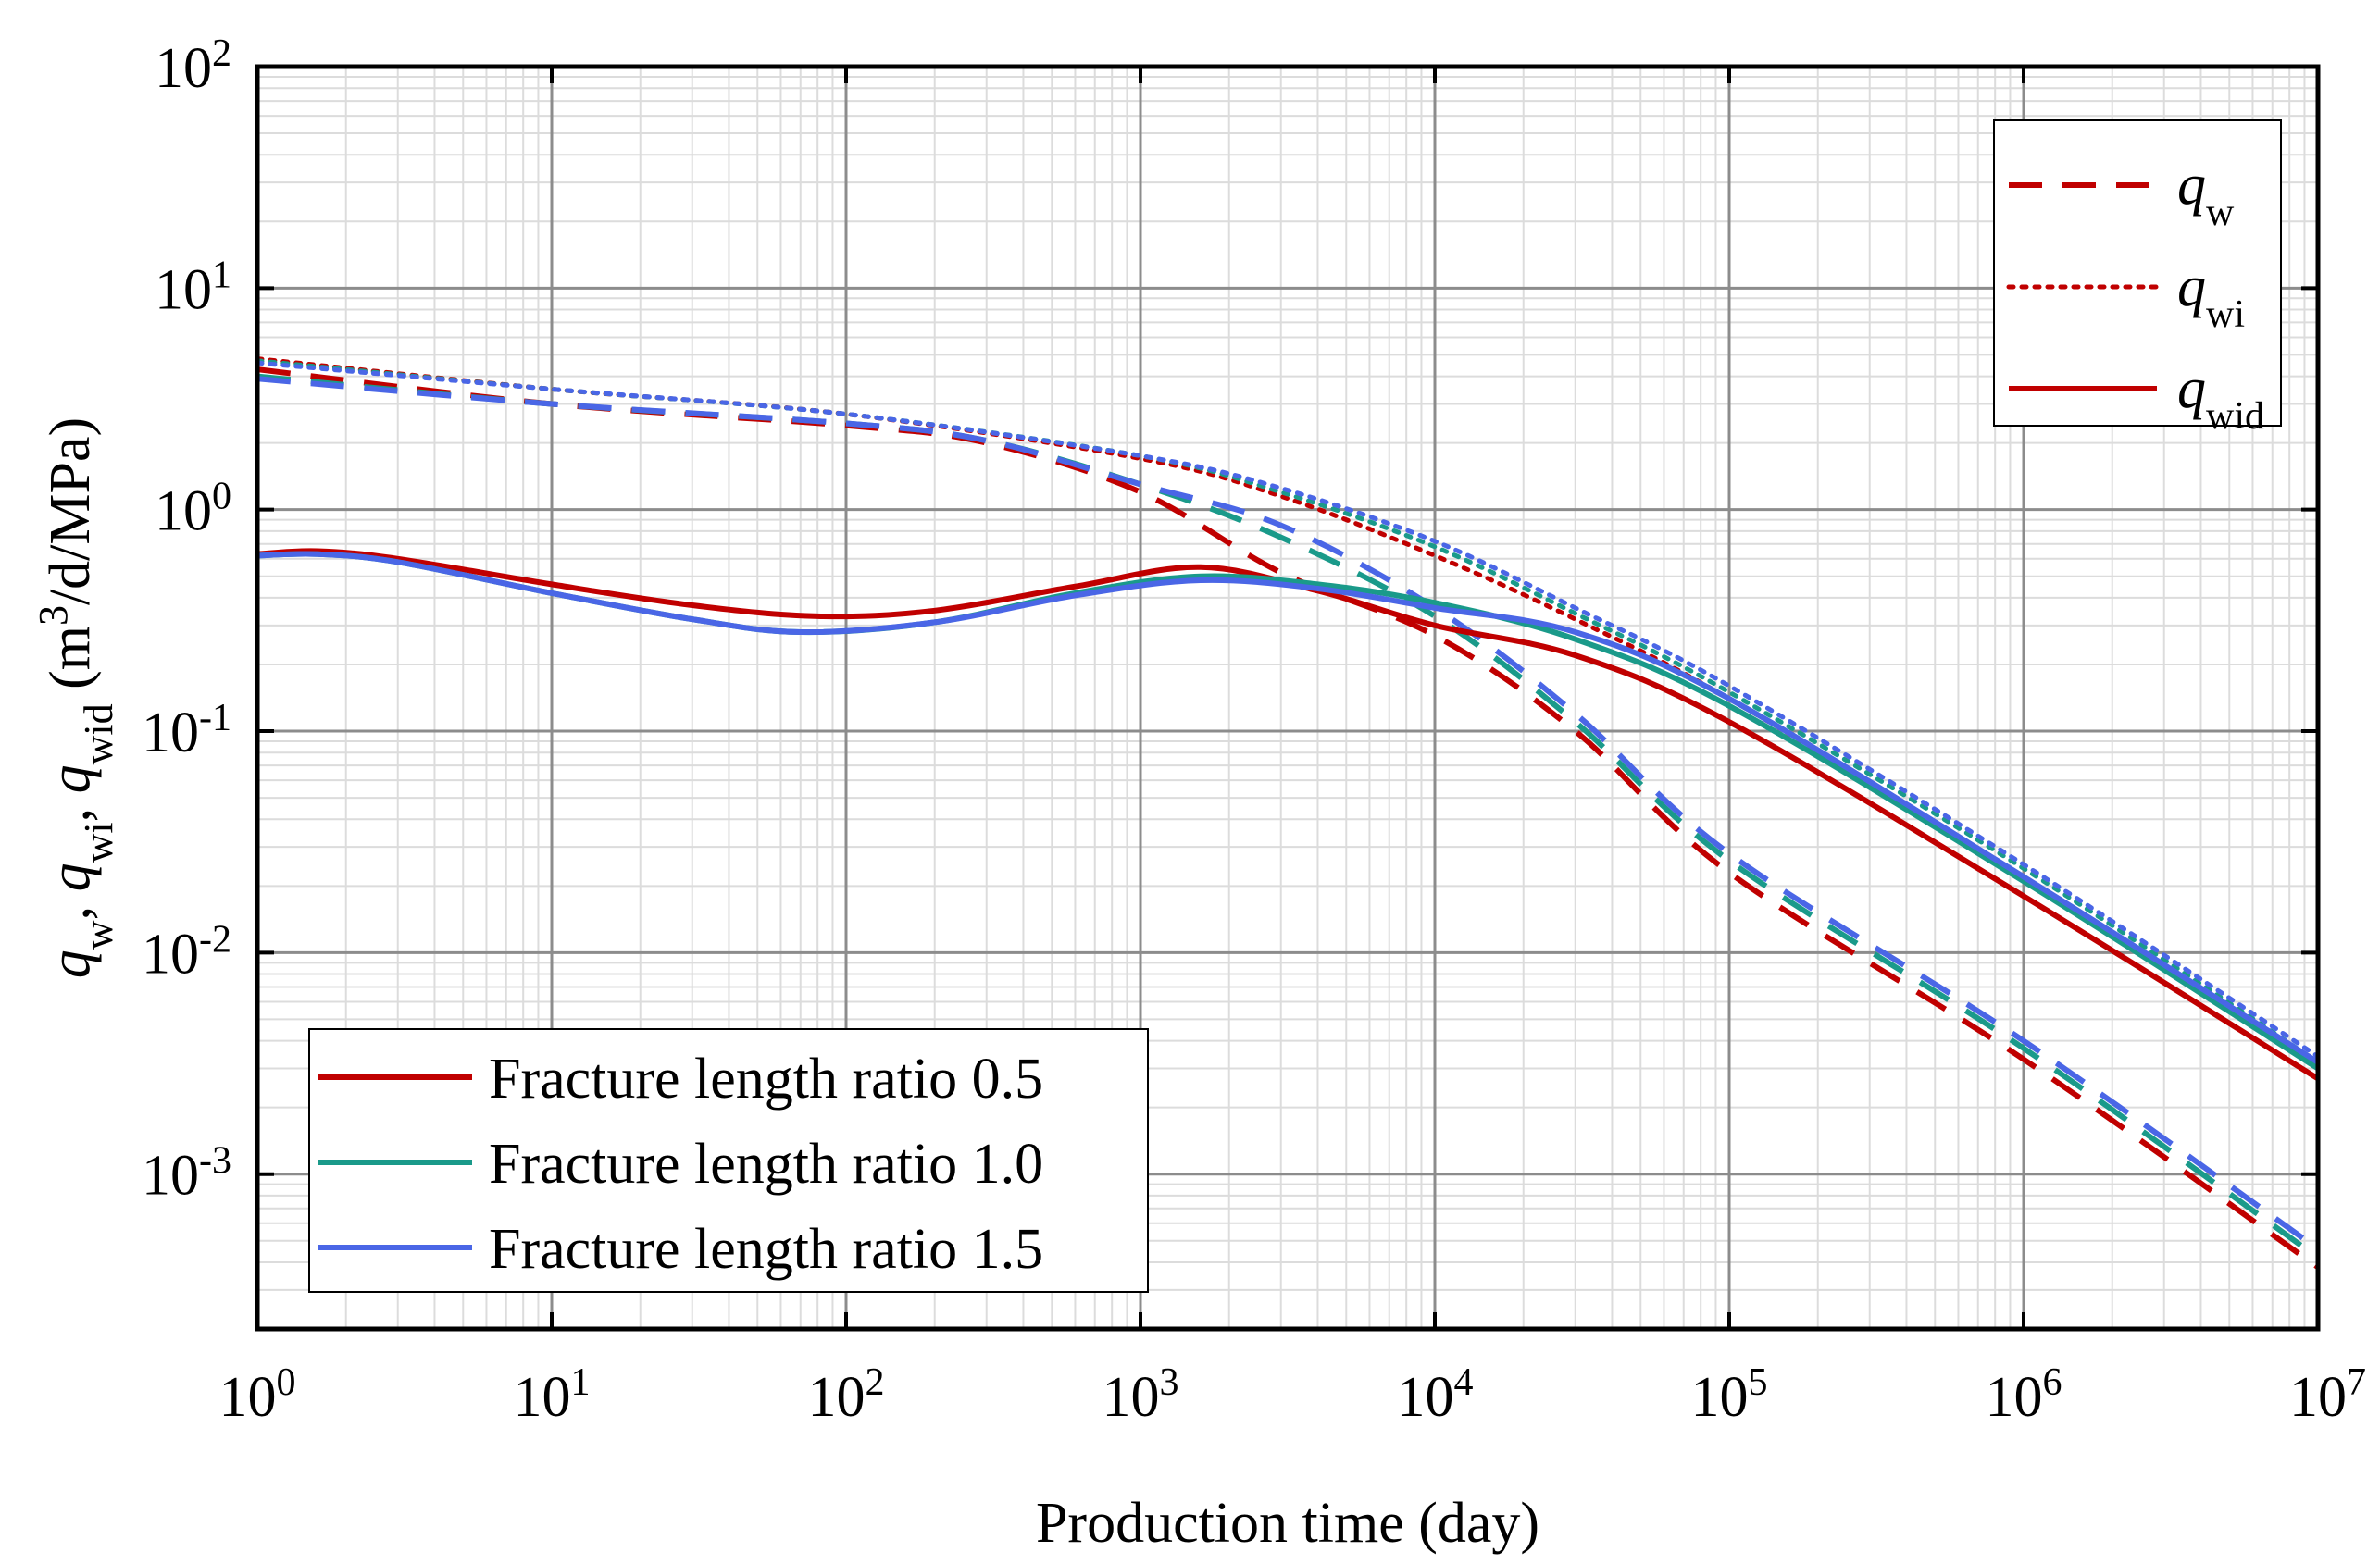 This screenshot has width=2380, height=1564. I want to click on x-tick-labels: 10⁰ 10¹ 10² 10³ 10⁴ 10⁵ 10⁶ 10⁷, so click(1293, 1395).